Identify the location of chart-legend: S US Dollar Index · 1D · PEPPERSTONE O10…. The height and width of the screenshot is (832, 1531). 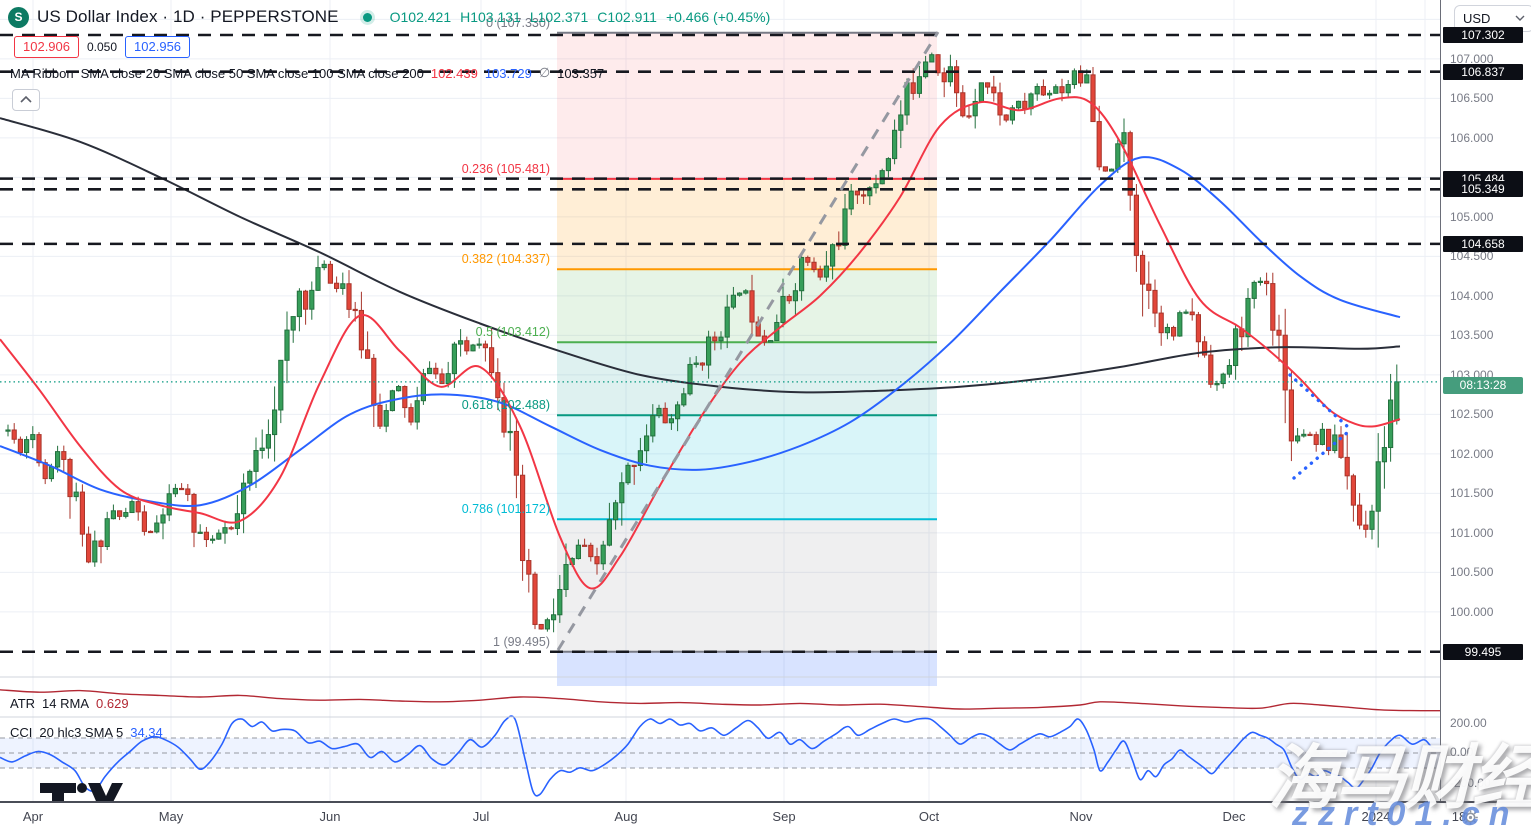
(389, 57).